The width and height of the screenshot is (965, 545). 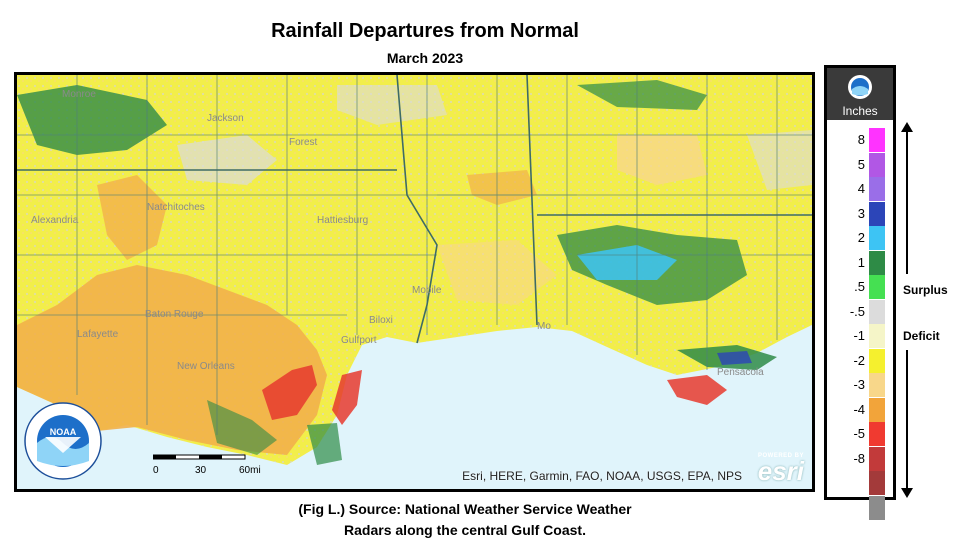 I want to click on legend-item-label: -1, so click(x=859, y=335).